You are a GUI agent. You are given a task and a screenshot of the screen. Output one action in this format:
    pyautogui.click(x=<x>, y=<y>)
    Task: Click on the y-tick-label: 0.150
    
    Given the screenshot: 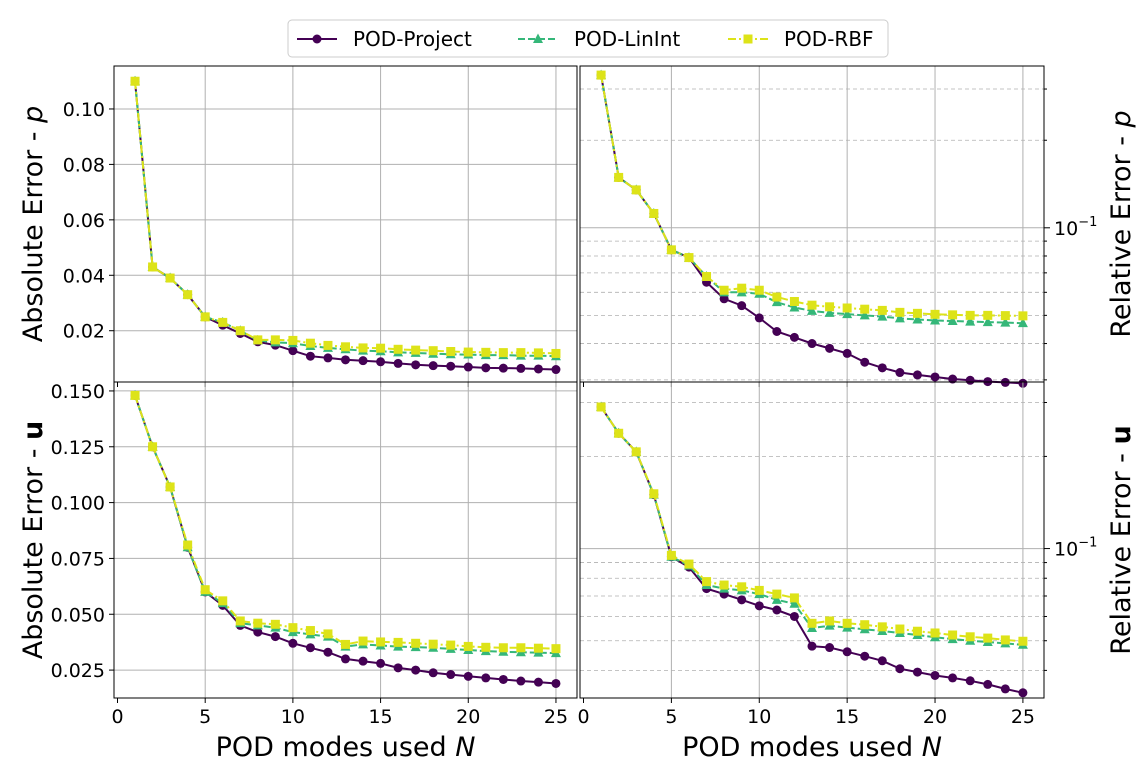 What is the action you would take?
    pyautogui.click(x=78, y=392)
    